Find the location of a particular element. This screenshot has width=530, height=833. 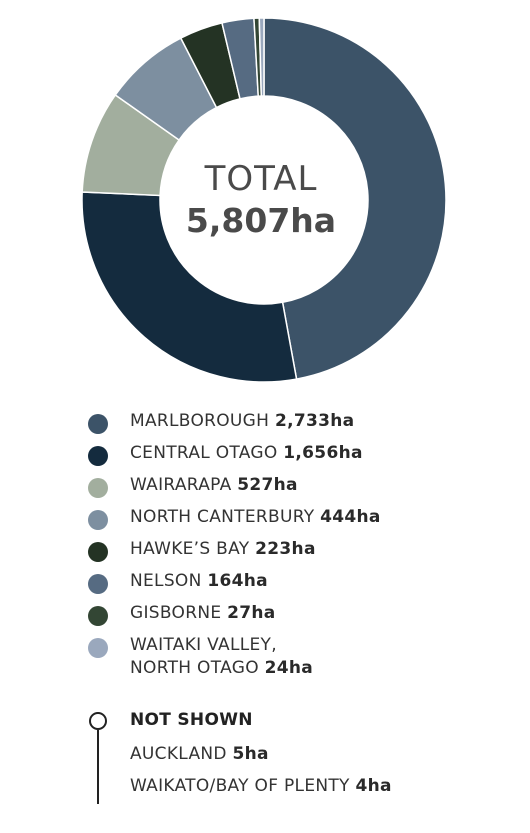

legend-name: MARLBOROUGH is located at coordinates (200, 421).